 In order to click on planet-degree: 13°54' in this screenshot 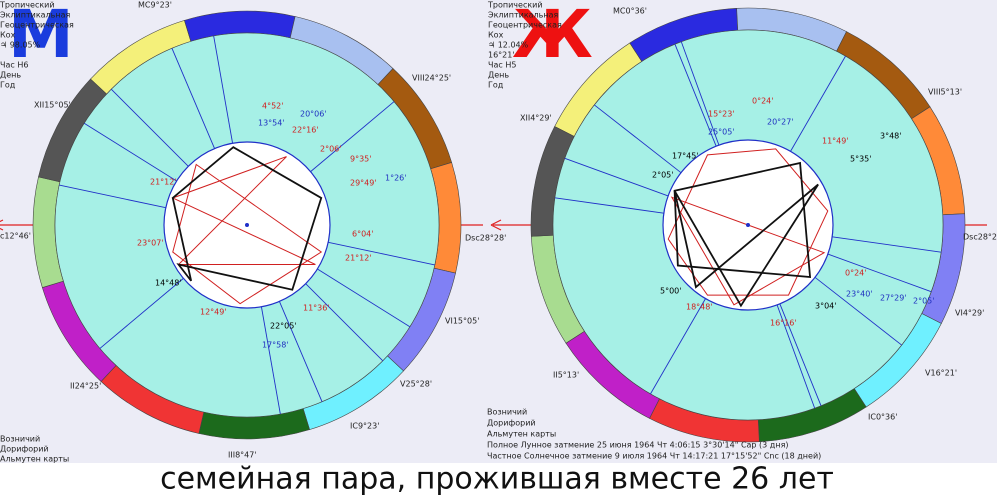, I will do `click(271, 123)`.